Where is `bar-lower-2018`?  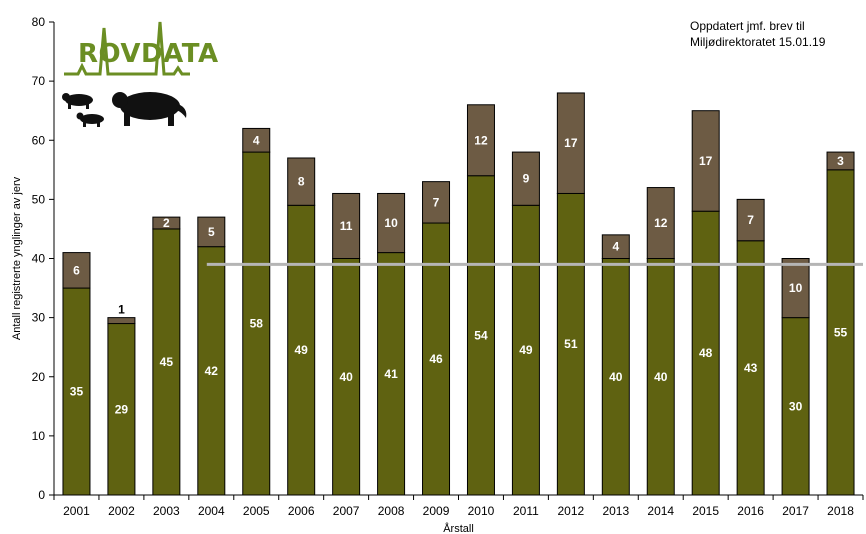
bar-lower-2018 is located at coordinates (840, 332).